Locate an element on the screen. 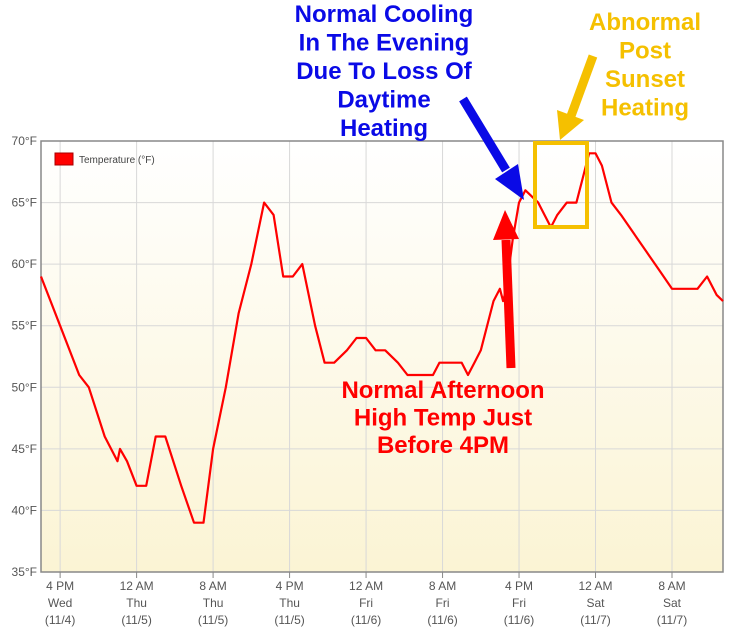 Image resolution: width=731 pixels, height=641 pixels. x-tick-label: 8 AM Thu (11/5) is located at coordinates (213, 603).